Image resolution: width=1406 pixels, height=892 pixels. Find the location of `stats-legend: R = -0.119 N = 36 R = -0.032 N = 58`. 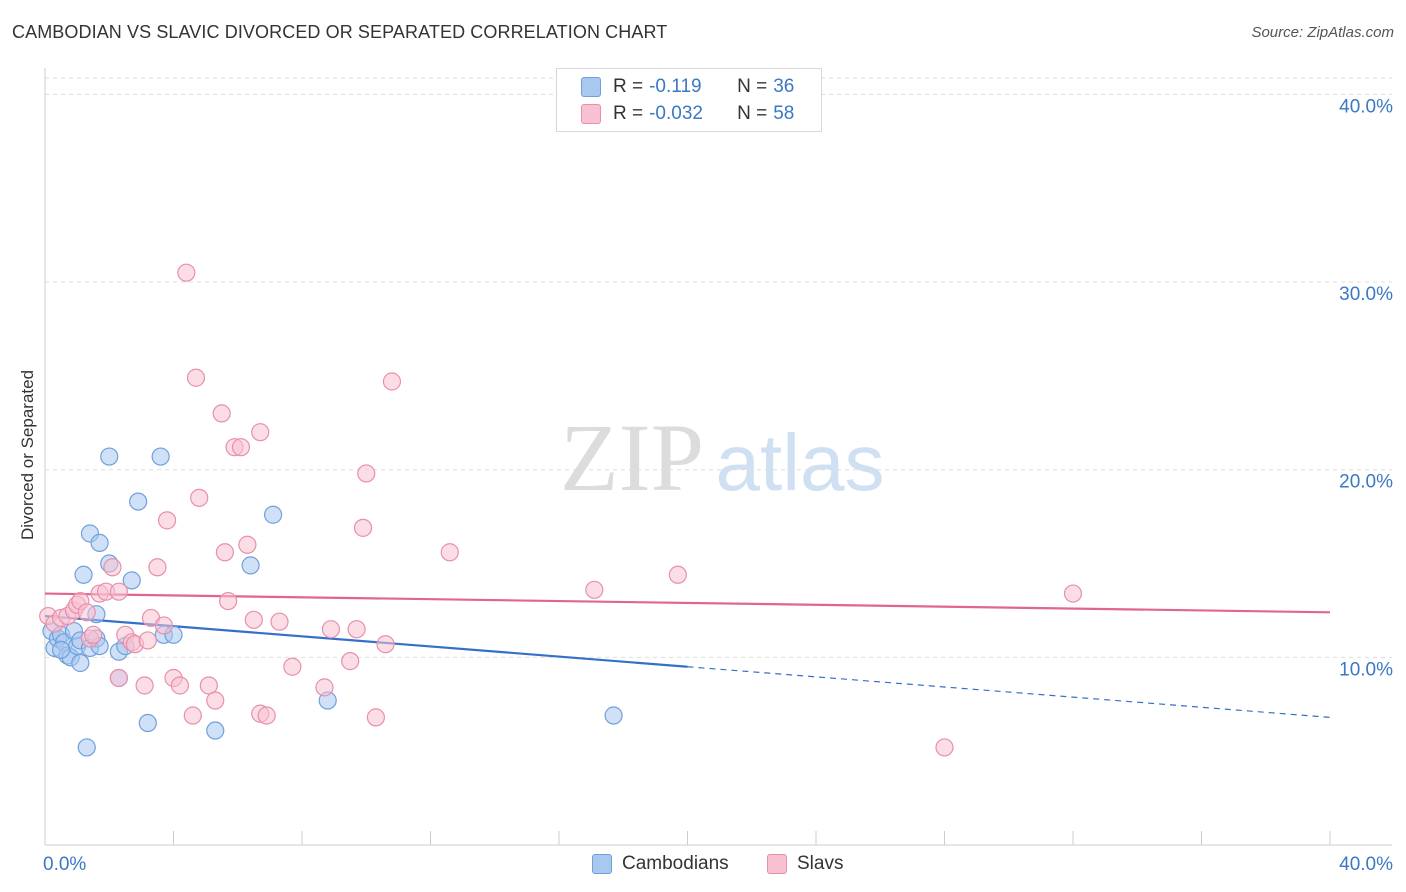

stats-legend: R = -0.119 N = 36 R = -0.032 N = 58 is located at coordinates (689, 100).